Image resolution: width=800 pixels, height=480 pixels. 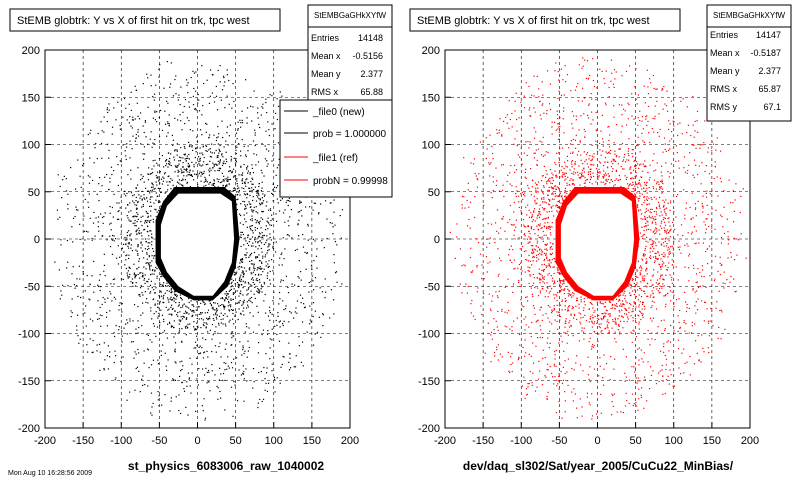 I want to click on x-tick-label: -100, so click(x=121, y=441).